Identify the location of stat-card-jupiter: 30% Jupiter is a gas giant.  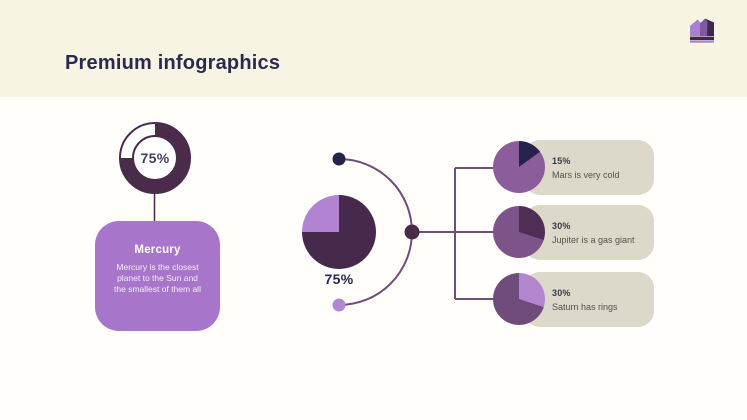
(589, 232).